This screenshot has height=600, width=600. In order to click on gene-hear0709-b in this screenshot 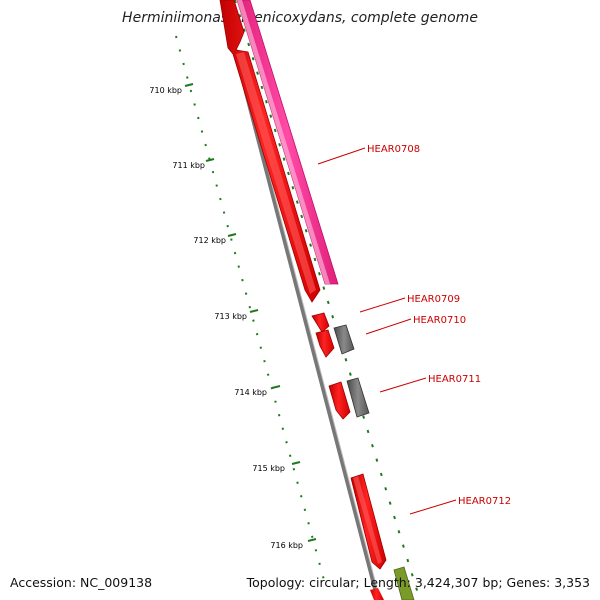, I will do `click(325, 343)`.